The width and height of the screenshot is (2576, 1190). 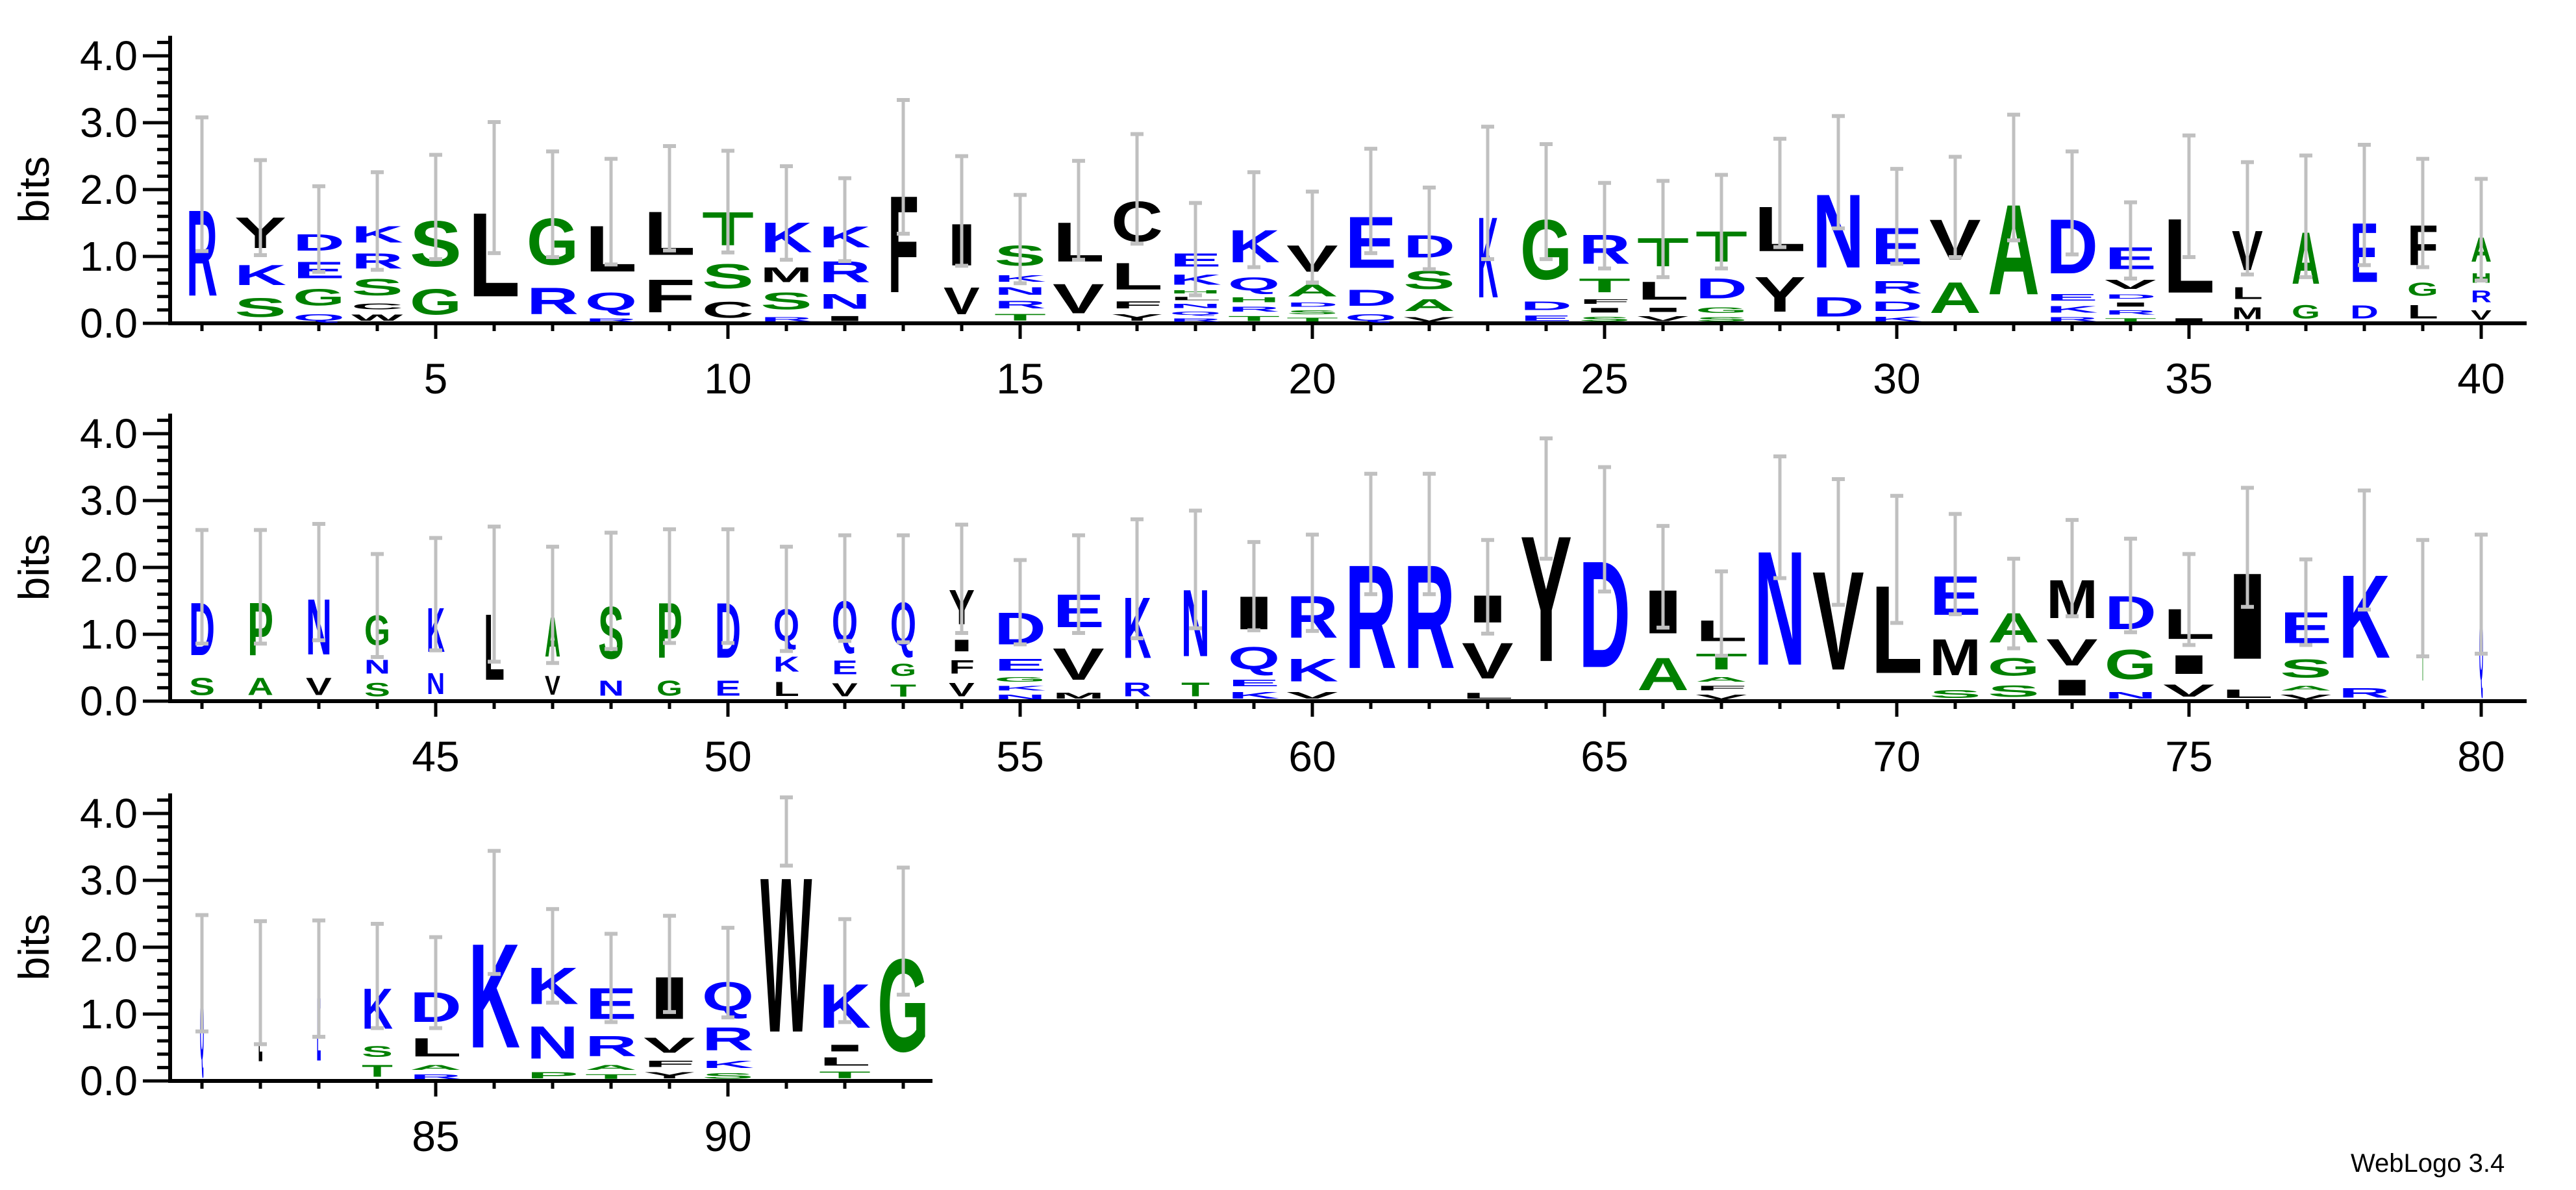 What do you see at coordinates (2131, 284) in the screenshot?
I see `letter-34-V: V` at bounding box center [2131, 284].